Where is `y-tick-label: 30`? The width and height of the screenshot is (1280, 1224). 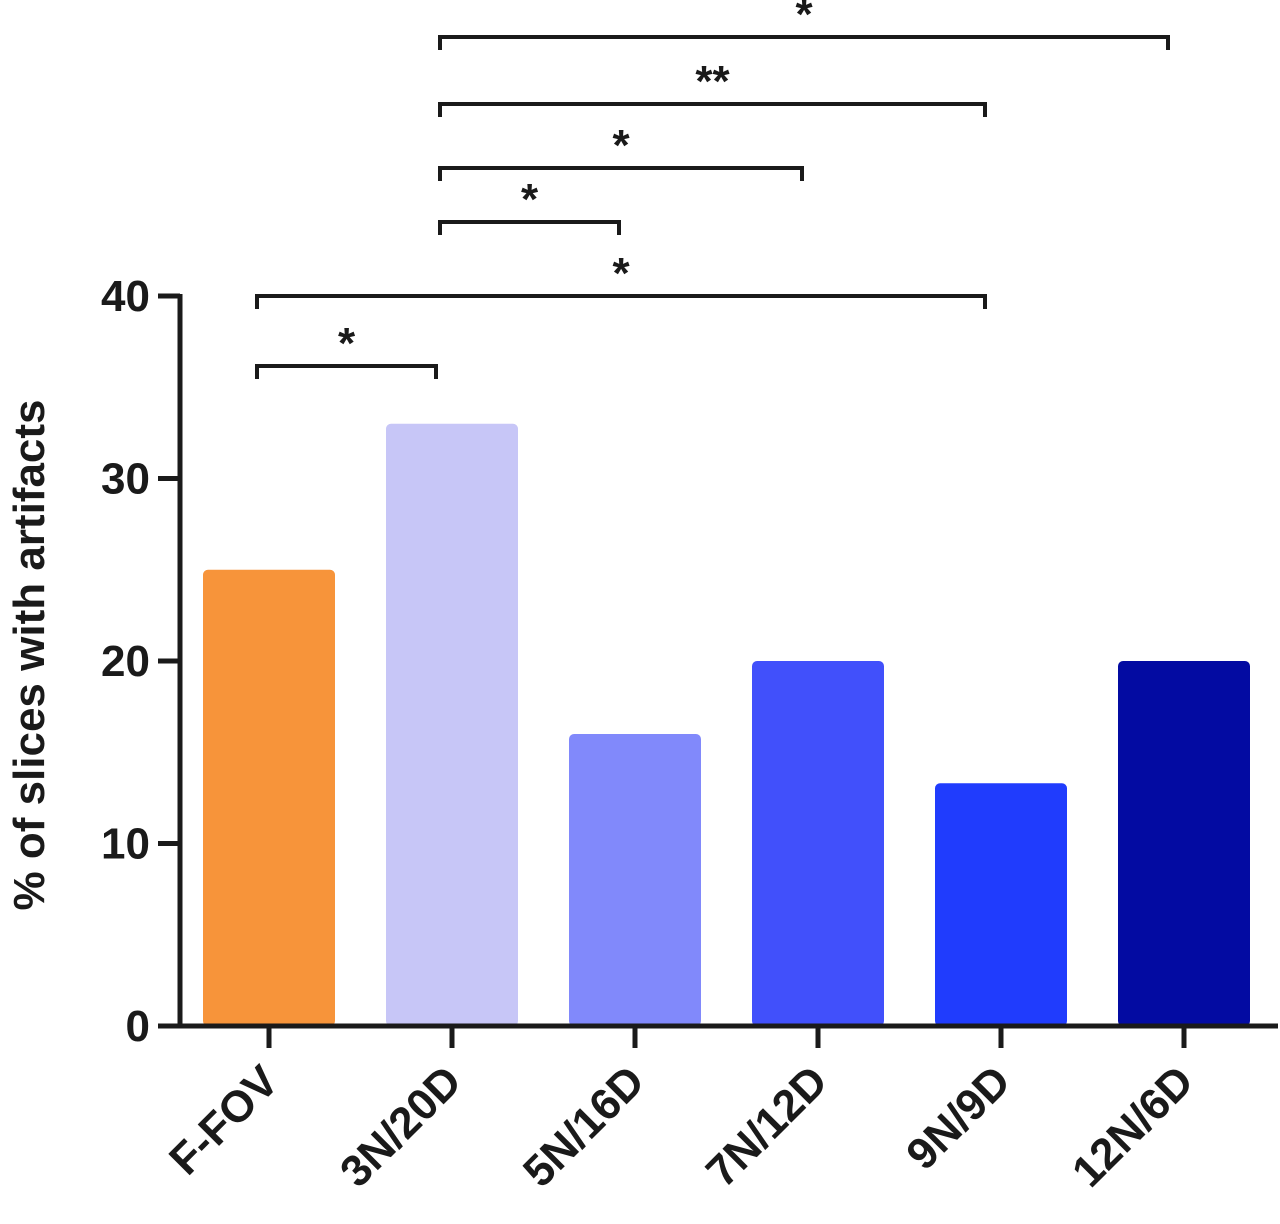
y-tick-label: 30 is located at coordinates (125, 479).